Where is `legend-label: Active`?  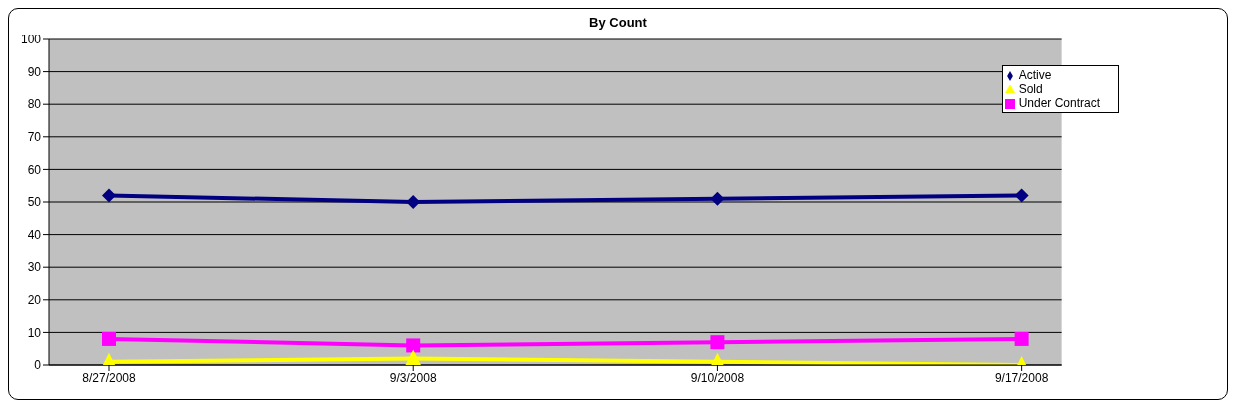
legend-label: Active is located at coordinates (1035, 75).